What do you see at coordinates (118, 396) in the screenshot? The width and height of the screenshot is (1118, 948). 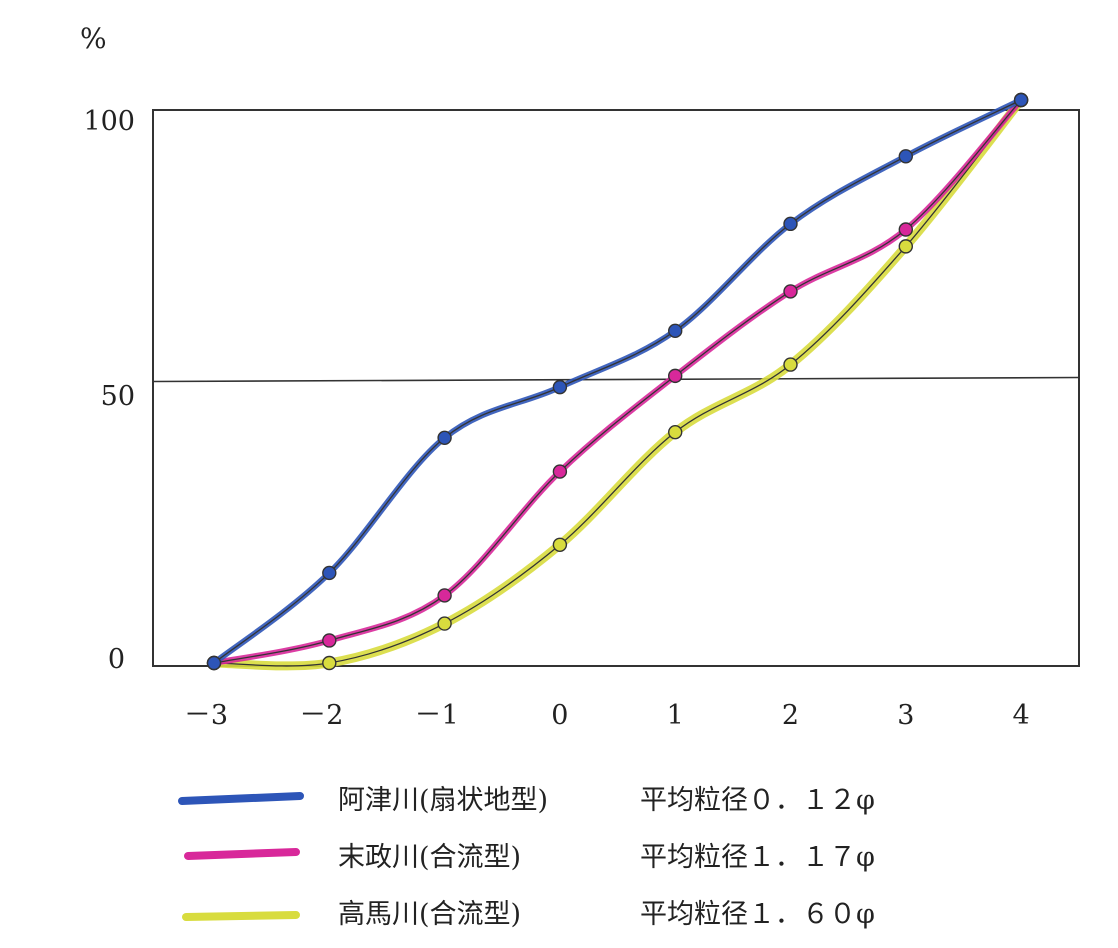 I see `y-tick-label-50: 50` at bounding box center [118, 396].